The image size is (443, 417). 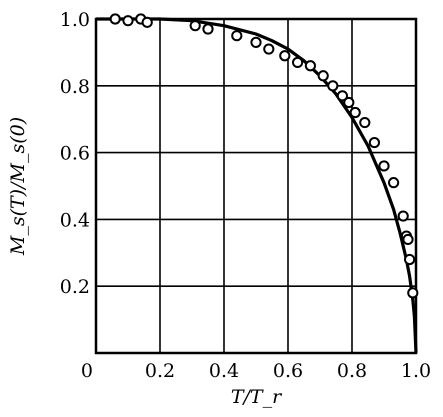 I want to click on y-tick-label: 0.4, so click(x=75, y=220).